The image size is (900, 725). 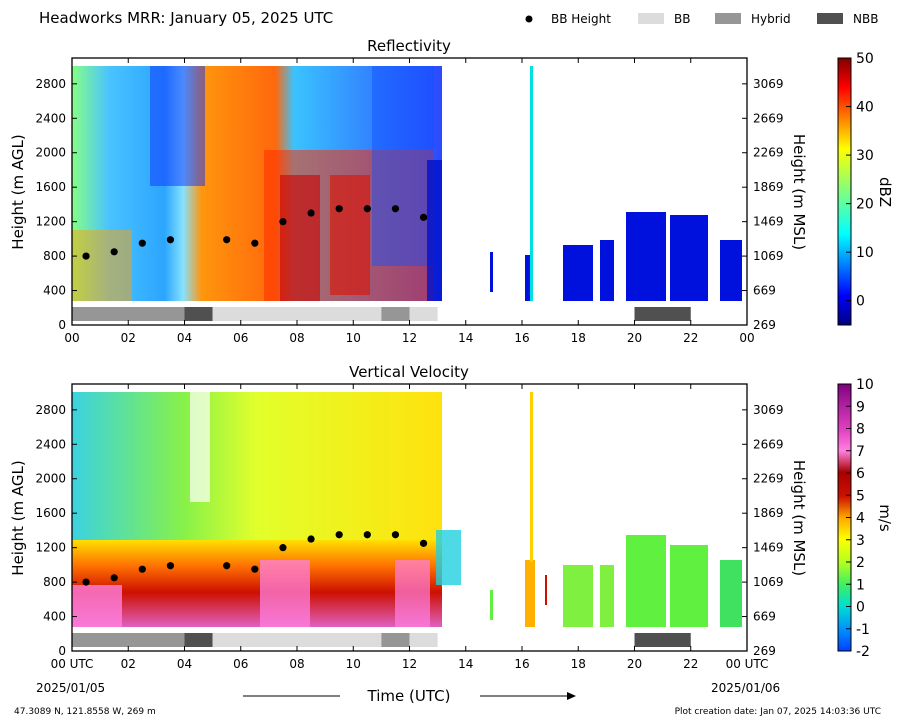 I want to click on colorbar-tick-label: 40, so click(x=865, y=108).